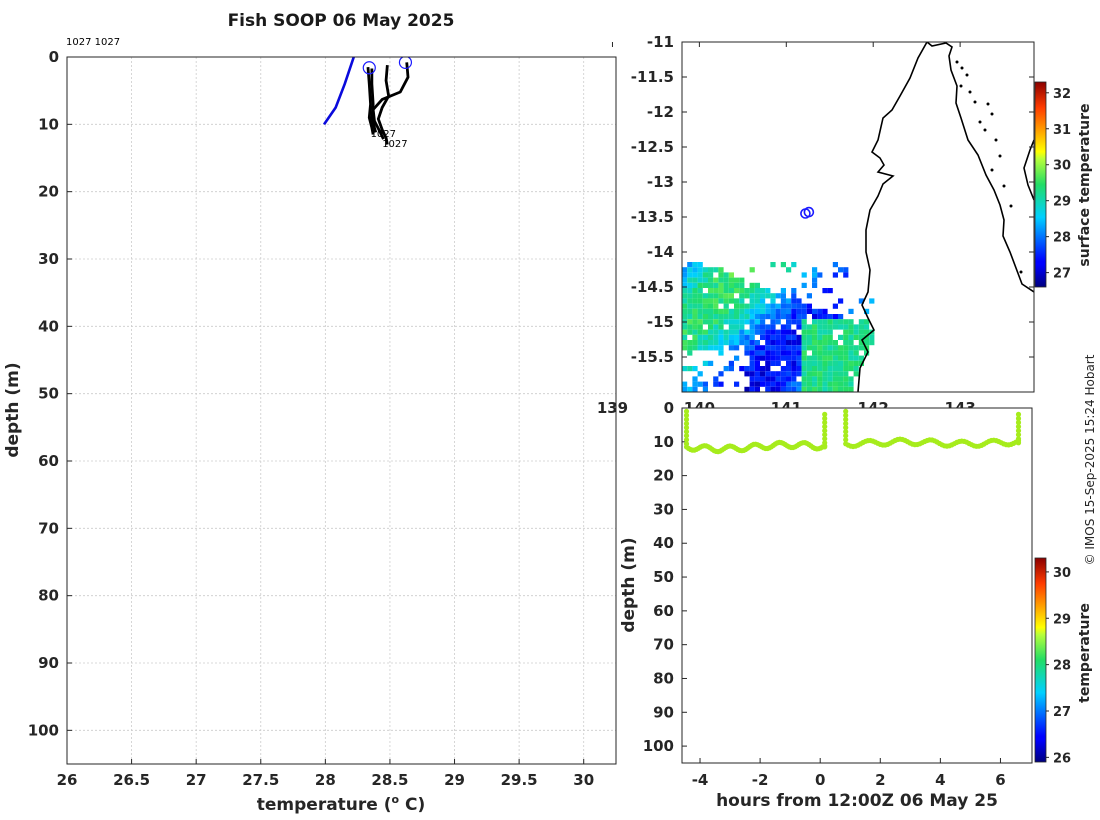 The width and height of the screenshot is (1100, 820). What do you see at coordinates (48, 528) in the screenshot?
I see `profile-ytick-label: 70` at bounding box center [48, 528].